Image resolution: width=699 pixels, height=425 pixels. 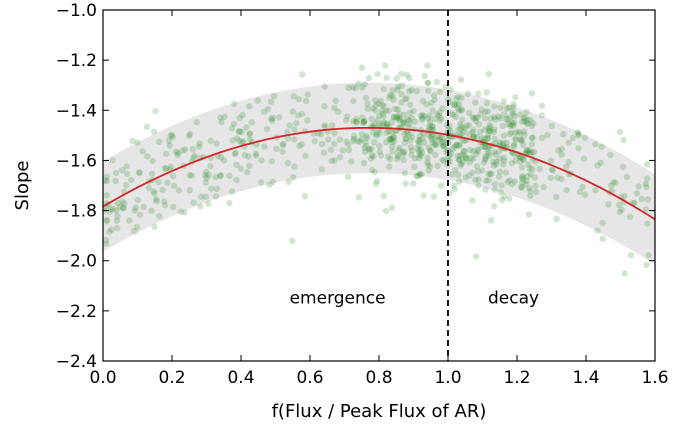 I want to click on x-tick-label: 1.2, so click(x=516, y=378).